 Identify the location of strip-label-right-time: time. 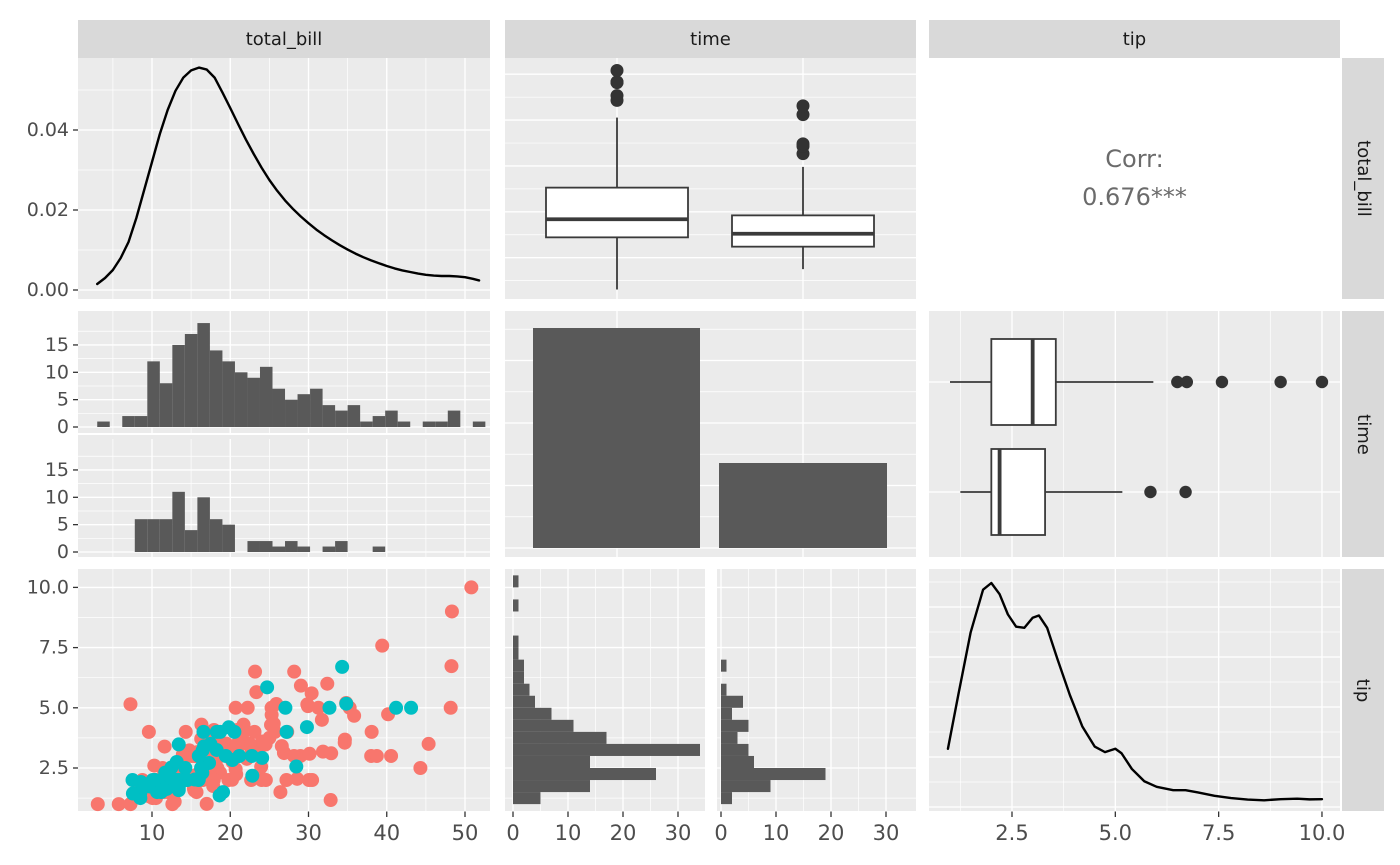
(1363, 434).